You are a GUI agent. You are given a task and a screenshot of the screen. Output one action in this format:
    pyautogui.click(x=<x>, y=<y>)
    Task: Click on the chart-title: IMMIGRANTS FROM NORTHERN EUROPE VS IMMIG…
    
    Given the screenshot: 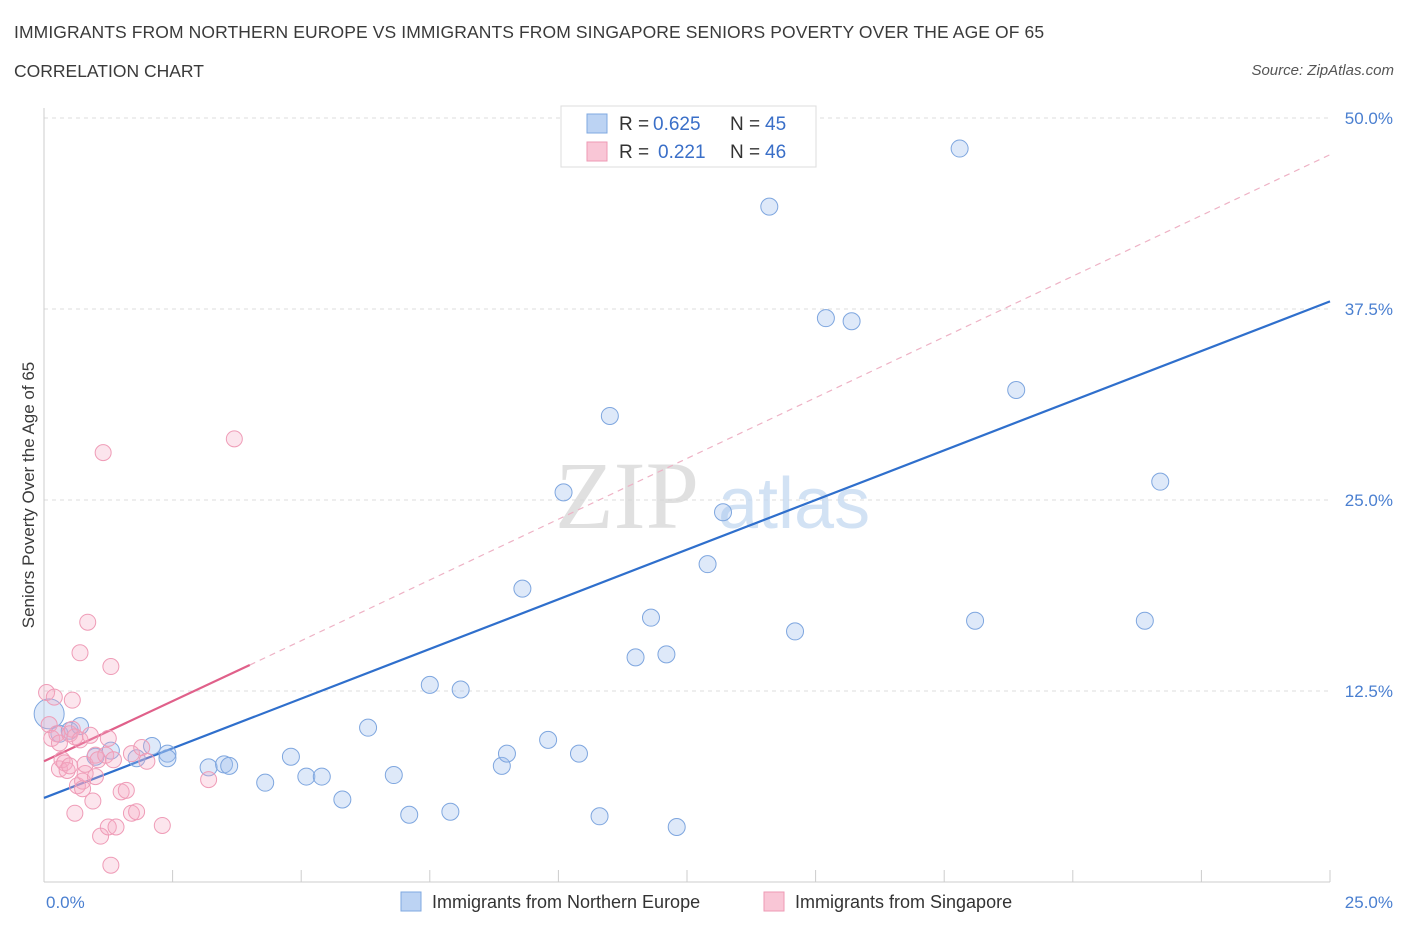 What is the action you would take?
    pyautogui.click(x=529, y=32)
    